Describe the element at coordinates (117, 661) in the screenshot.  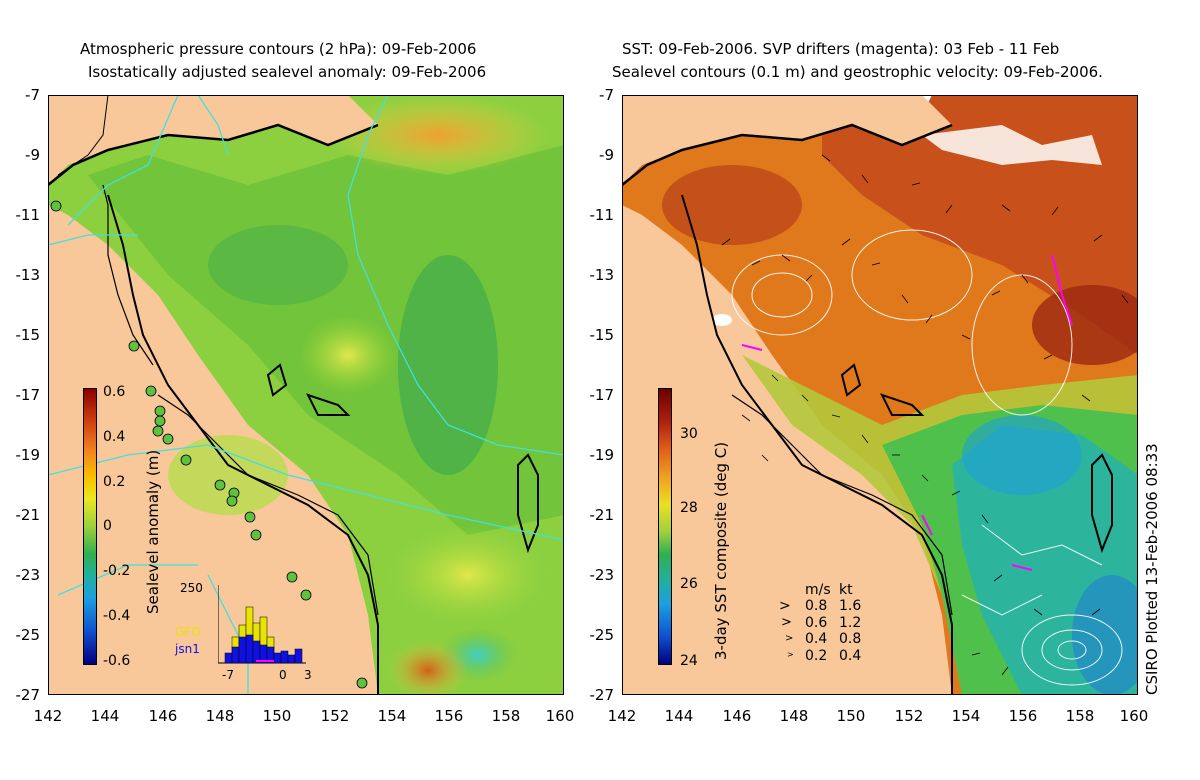
I see `sealevel-cbar-tick-6: -0.6` at that location.